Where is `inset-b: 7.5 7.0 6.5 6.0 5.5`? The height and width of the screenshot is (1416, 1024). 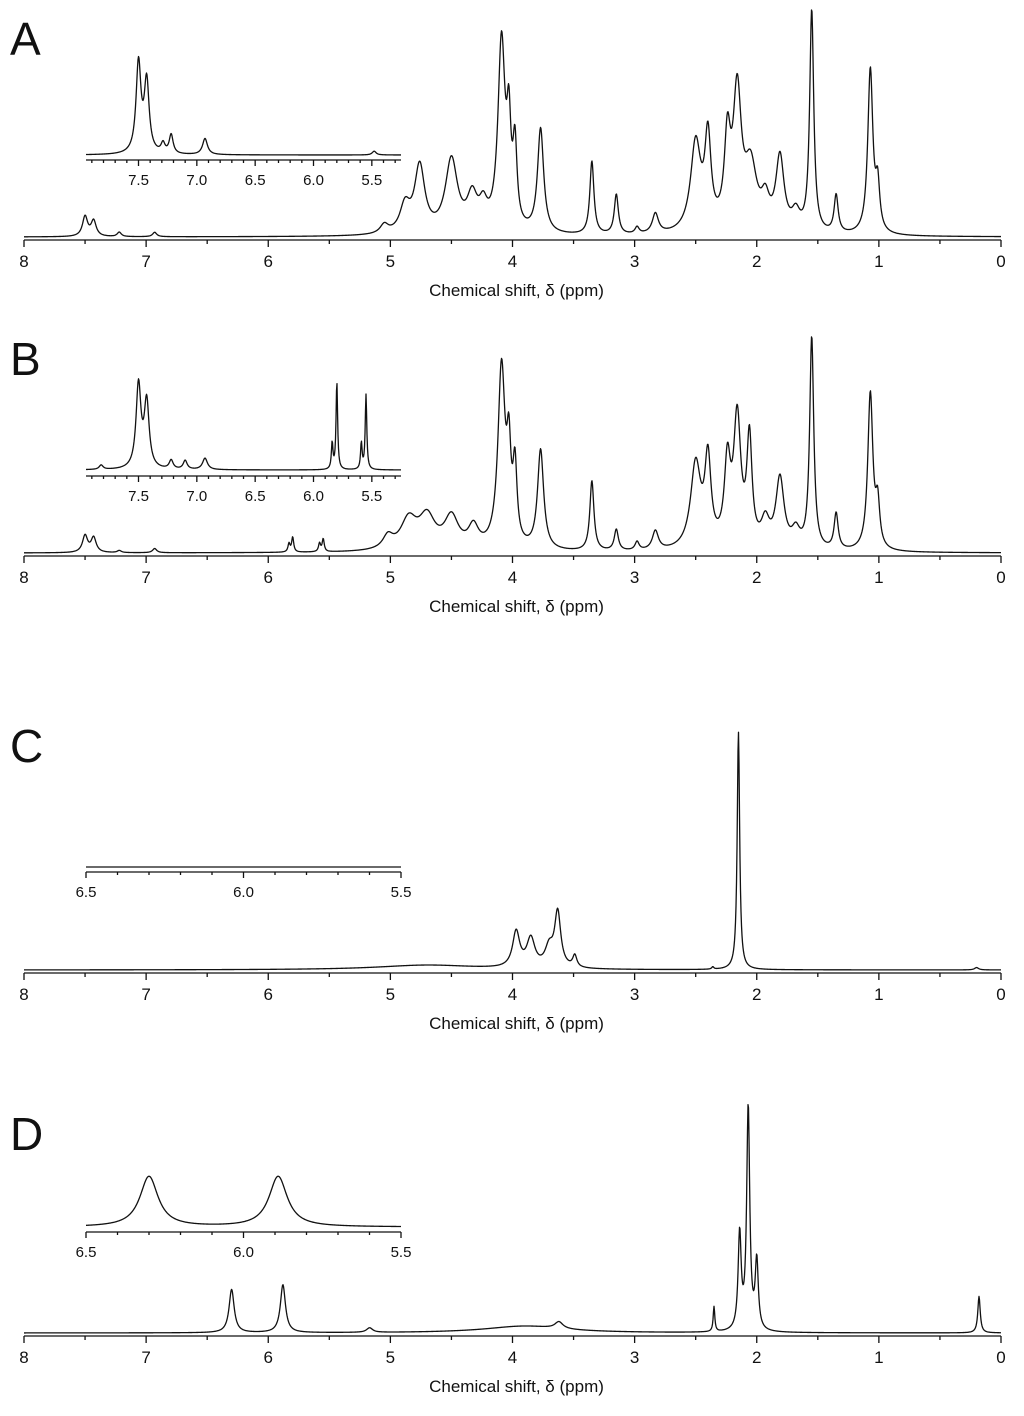 inset-b: 7.5 7.0 6.5 6.0 5.5 is located at coordinates (243, 441).